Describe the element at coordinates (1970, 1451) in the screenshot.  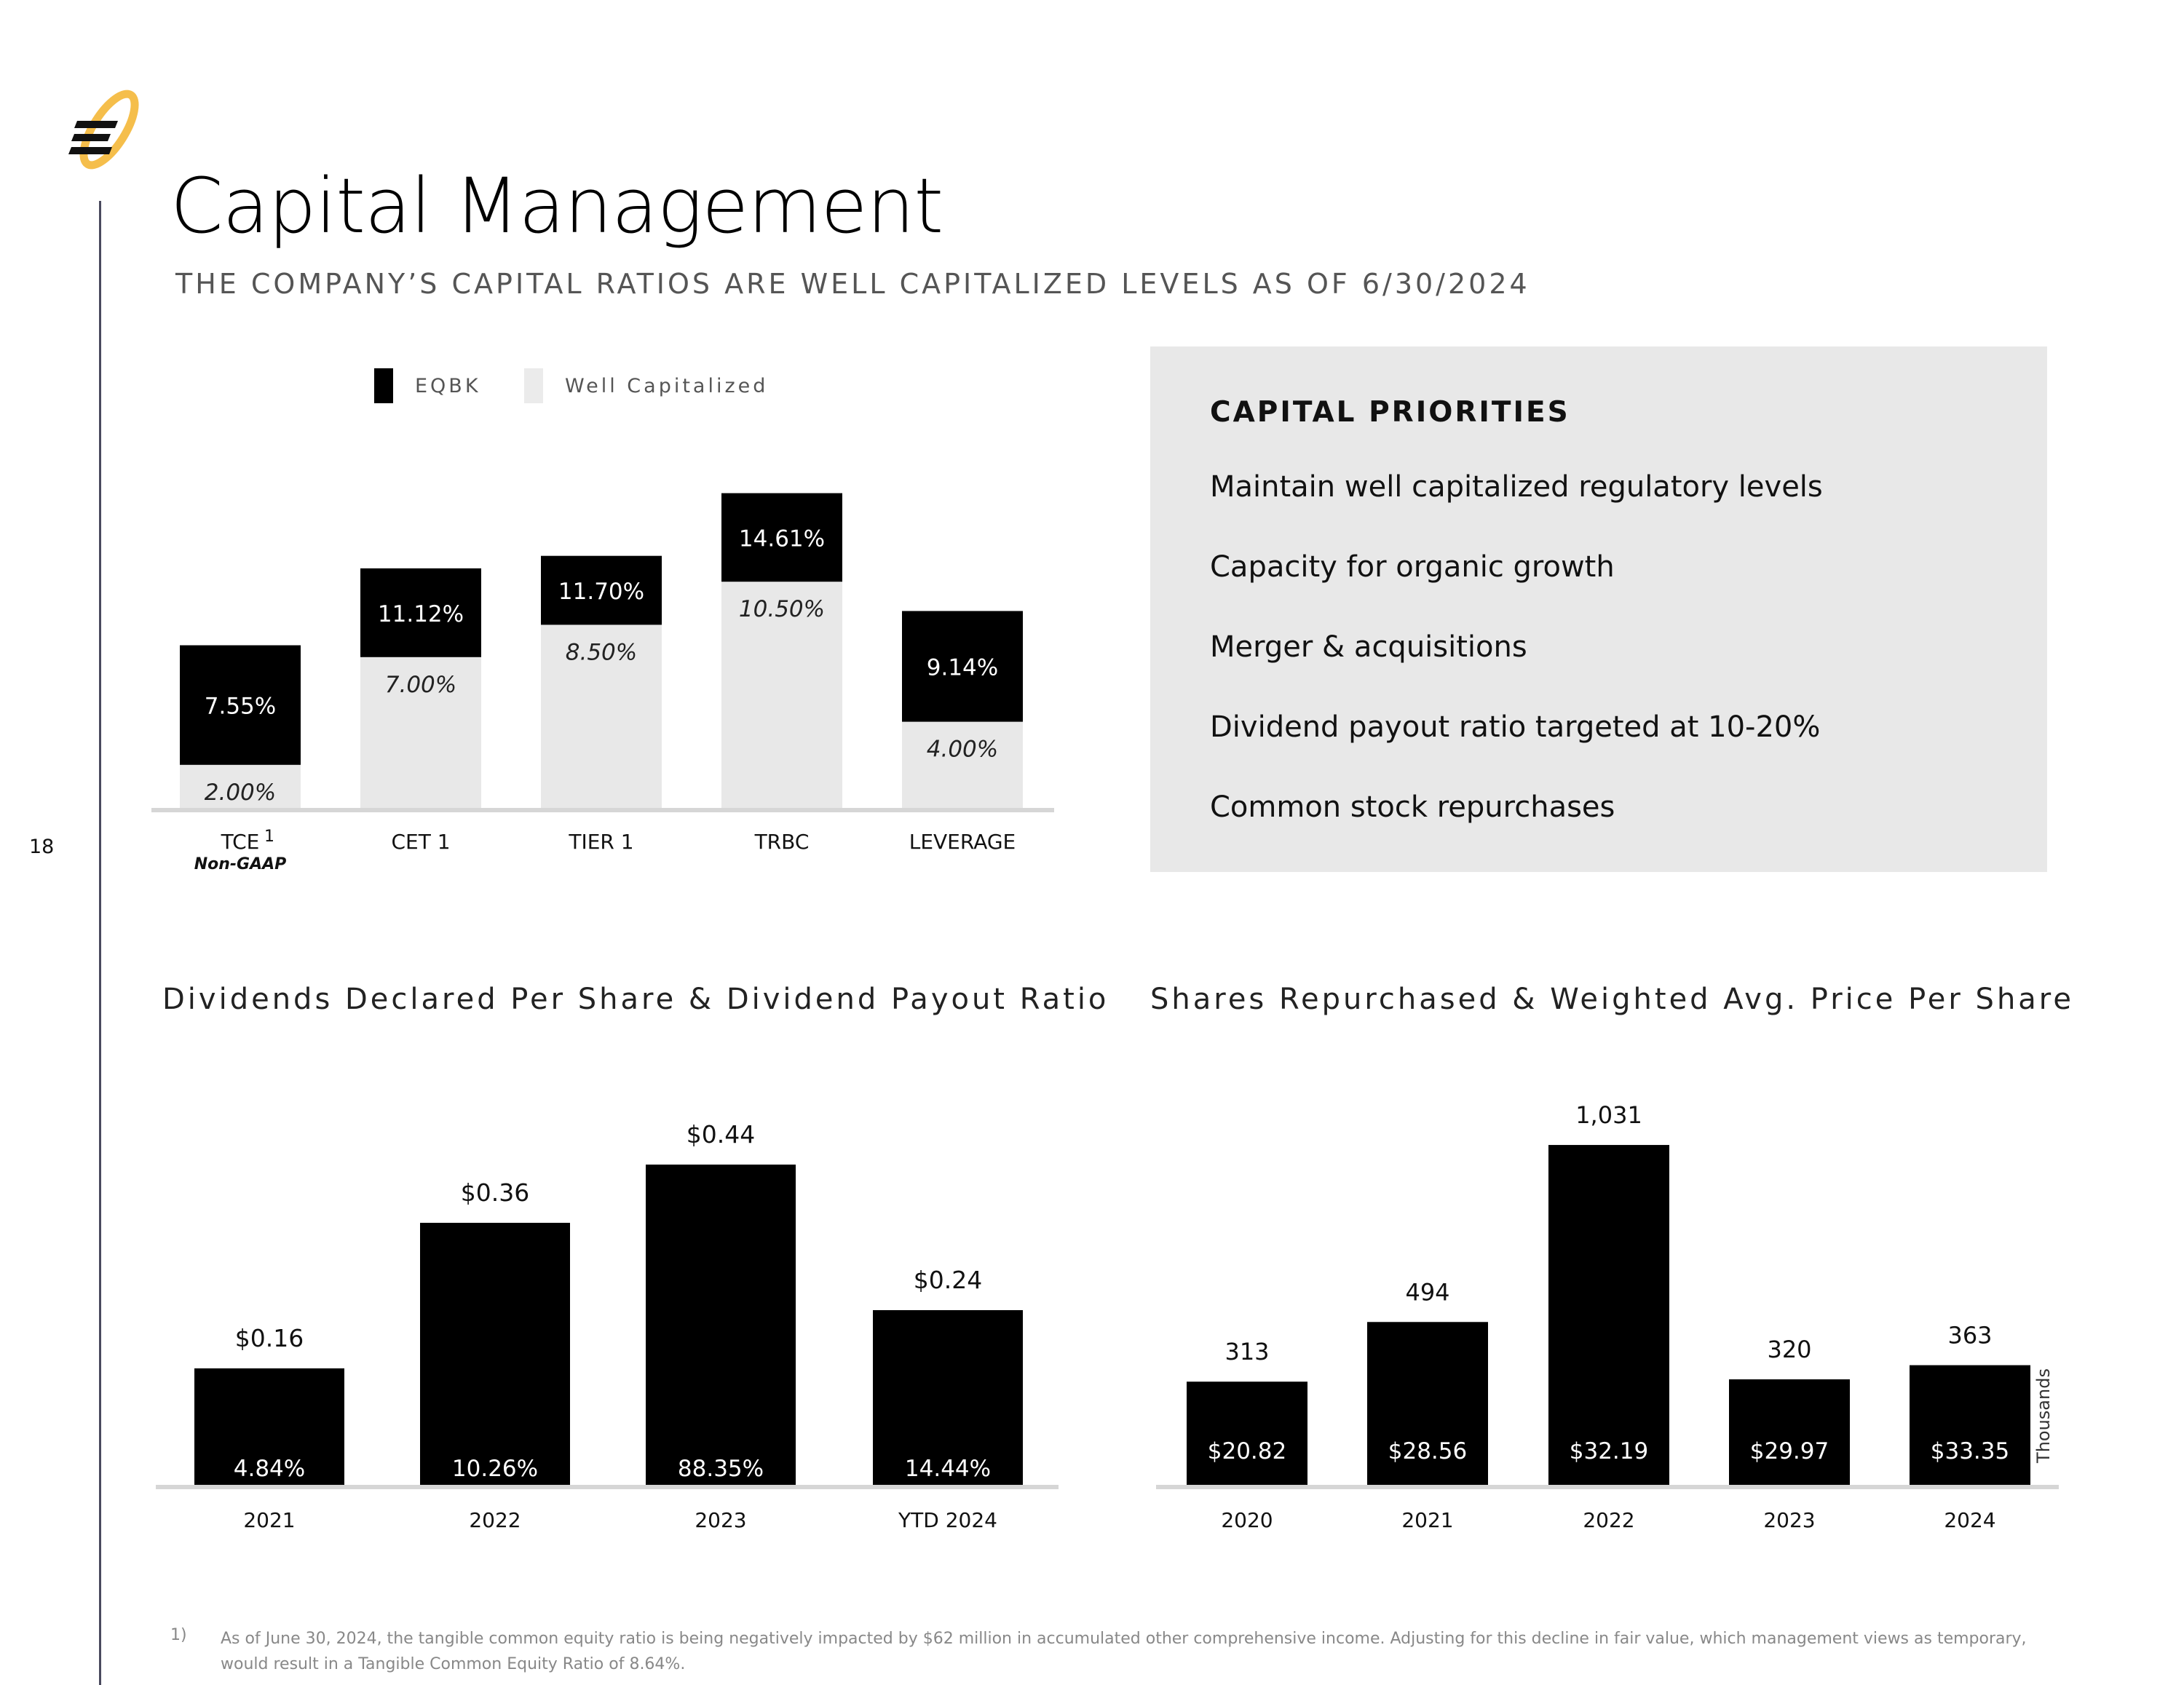
I see `avg-price-label: $33.35` at that location.